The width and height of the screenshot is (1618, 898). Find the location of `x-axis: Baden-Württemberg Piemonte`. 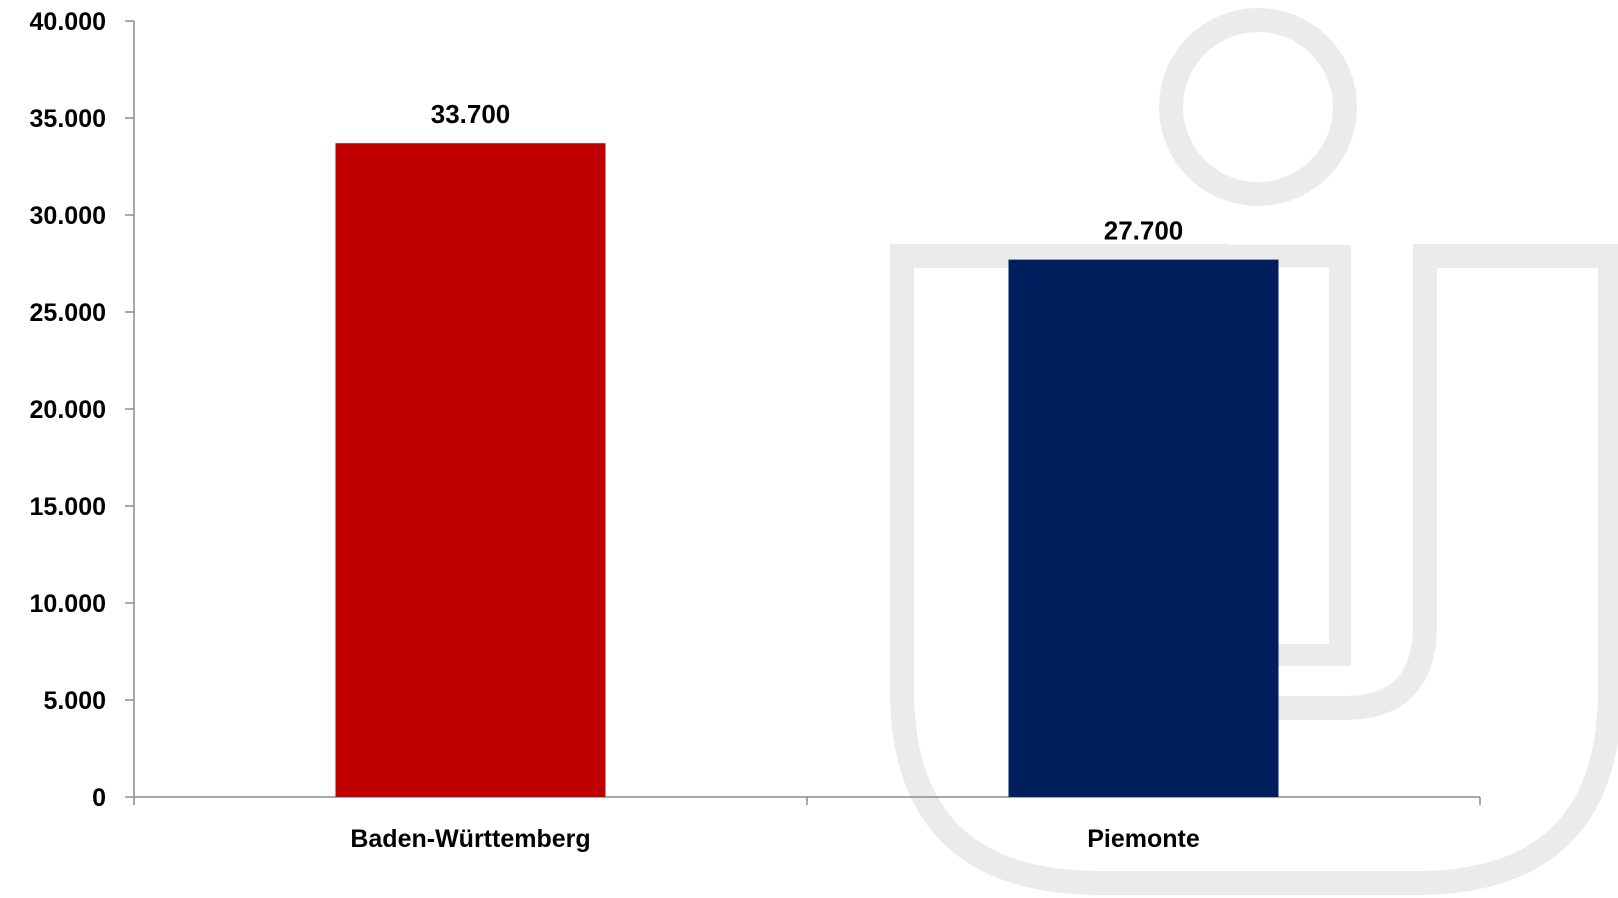

x-axis: Baden-Württemberg Piemonte is located at coordinates (775, 839).